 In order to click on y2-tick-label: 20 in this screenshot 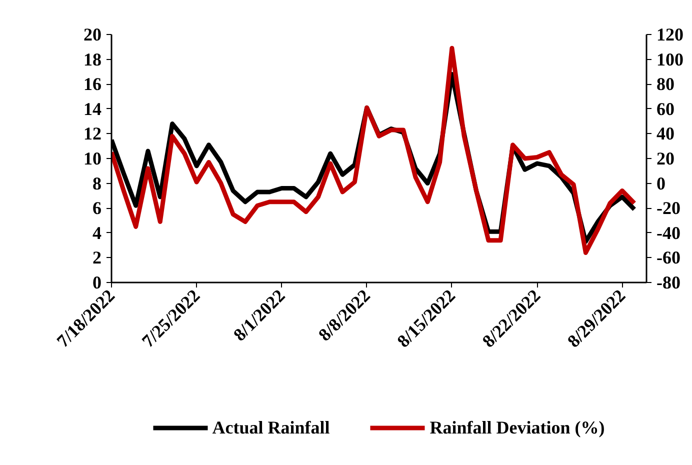, I will do `click(665, 158)`.